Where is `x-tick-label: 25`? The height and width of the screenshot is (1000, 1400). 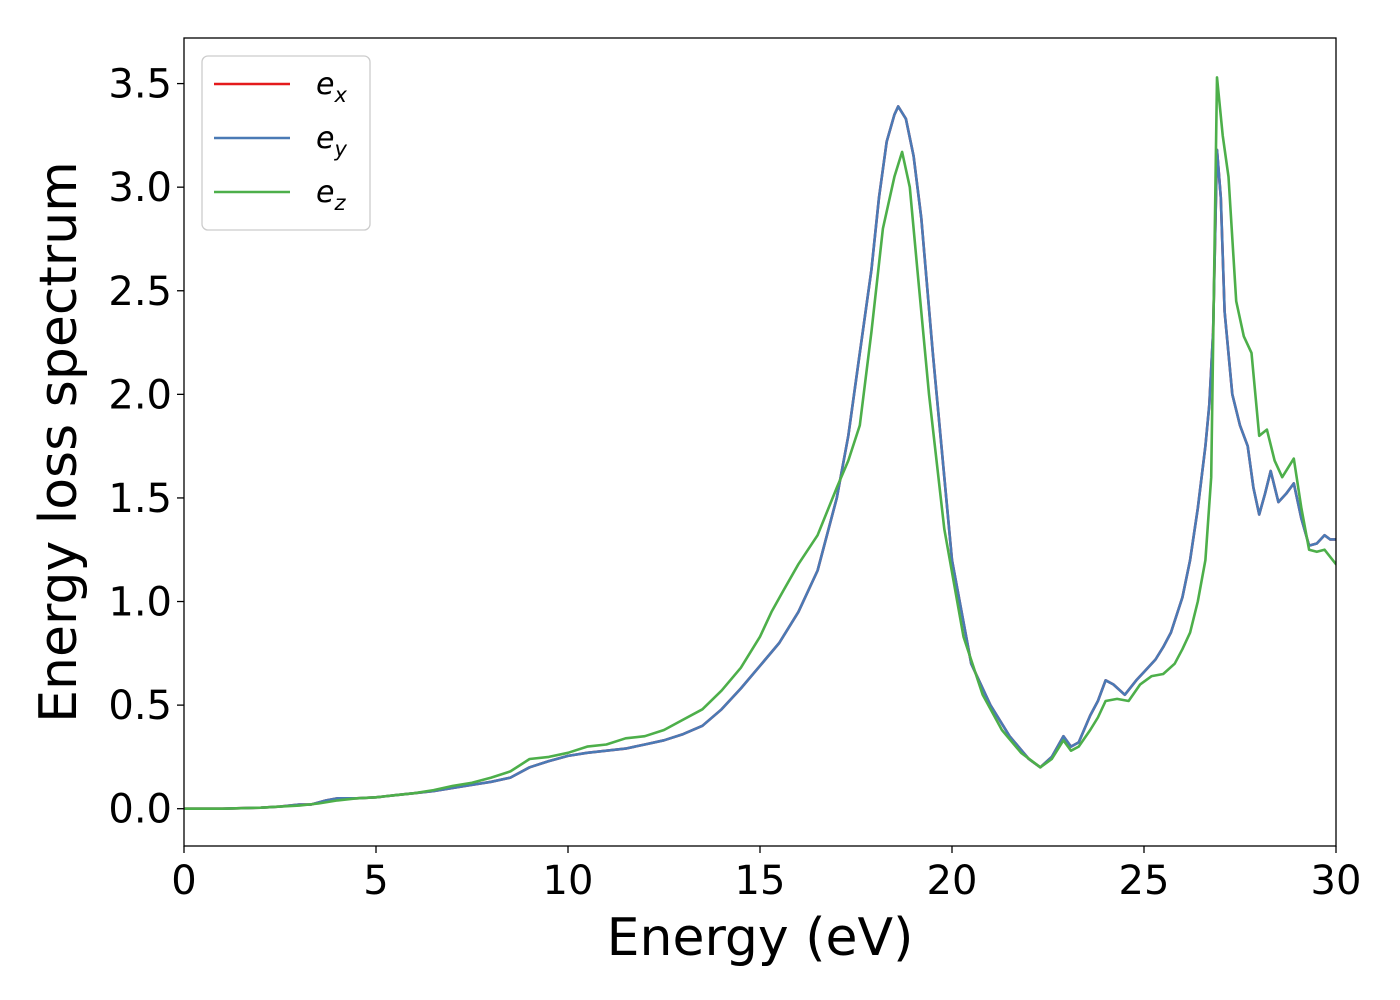
x-tick-label: 25 is located at coordinates (1144, 881).